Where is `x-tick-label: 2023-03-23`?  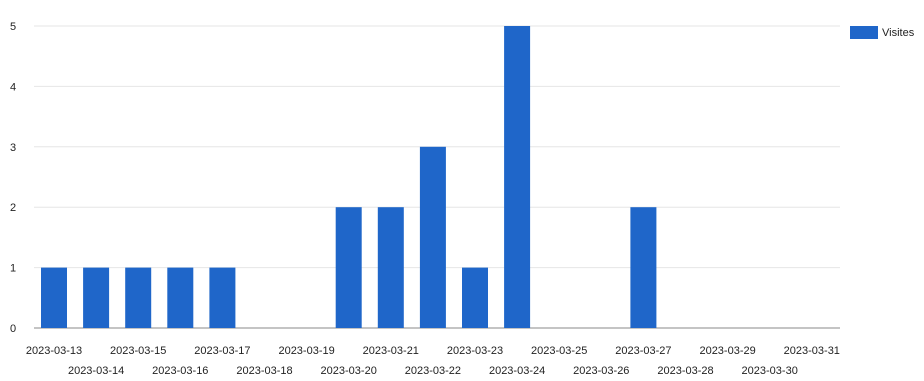 x-tick-label: 2023-03-23 is located at coordinates (475, 351).